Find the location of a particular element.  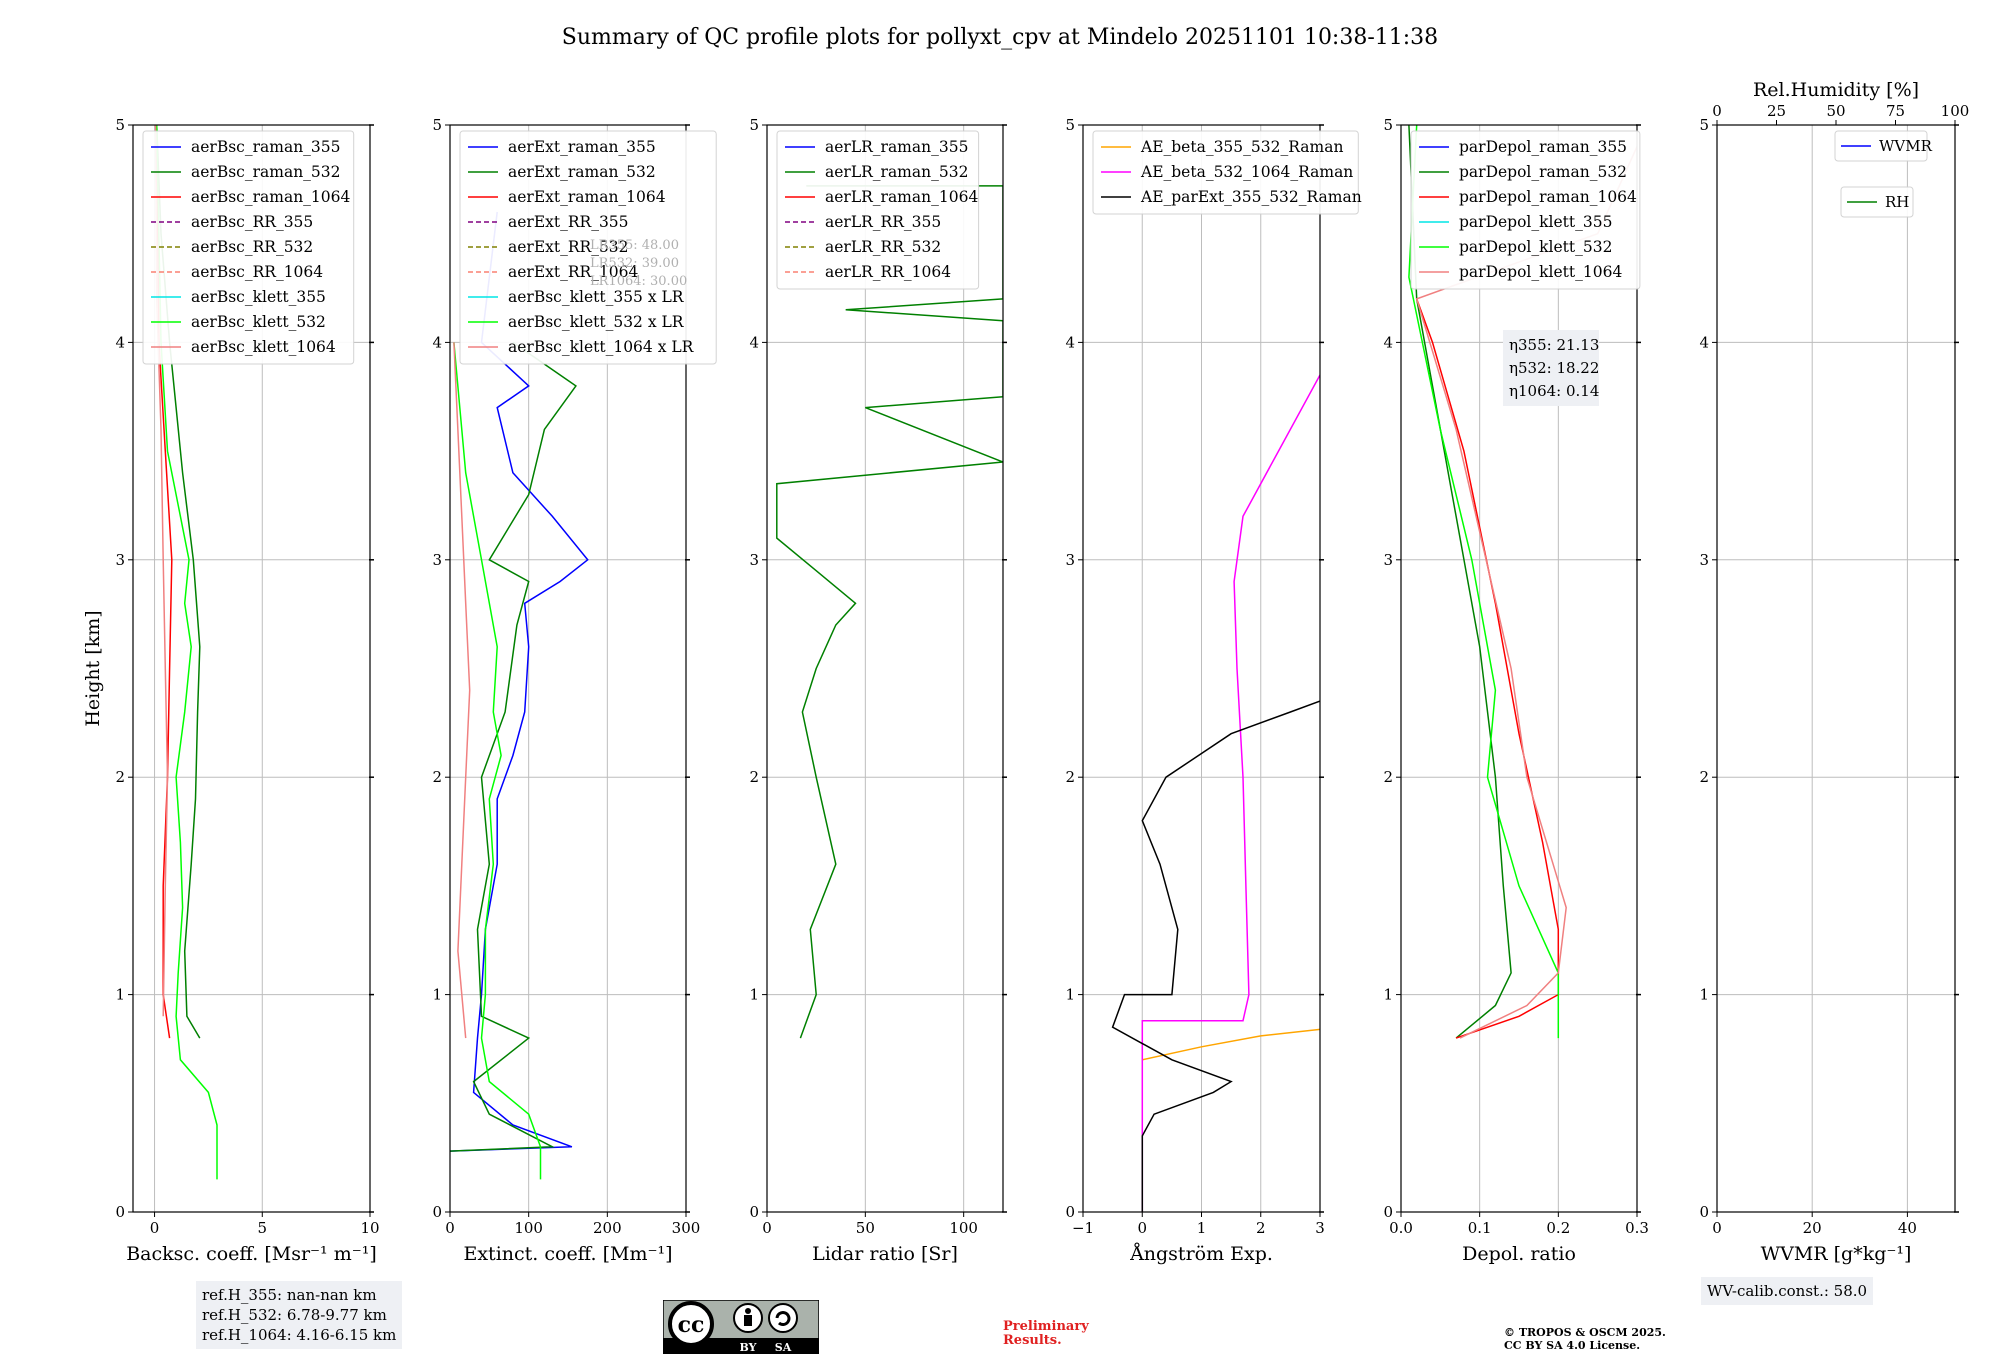

legend-label: aerBsc_klett_355 x LR is located at coordinates (596, 297).